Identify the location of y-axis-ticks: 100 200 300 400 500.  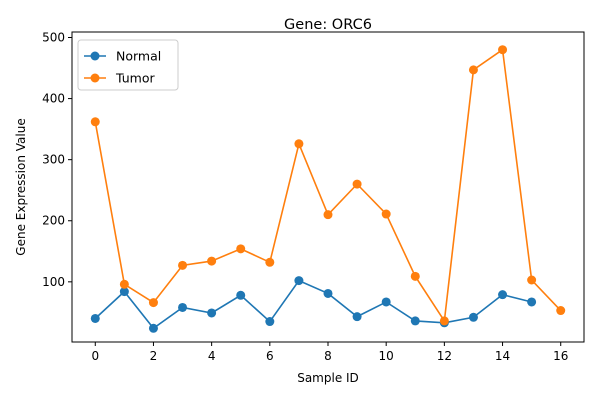
(57, 159).